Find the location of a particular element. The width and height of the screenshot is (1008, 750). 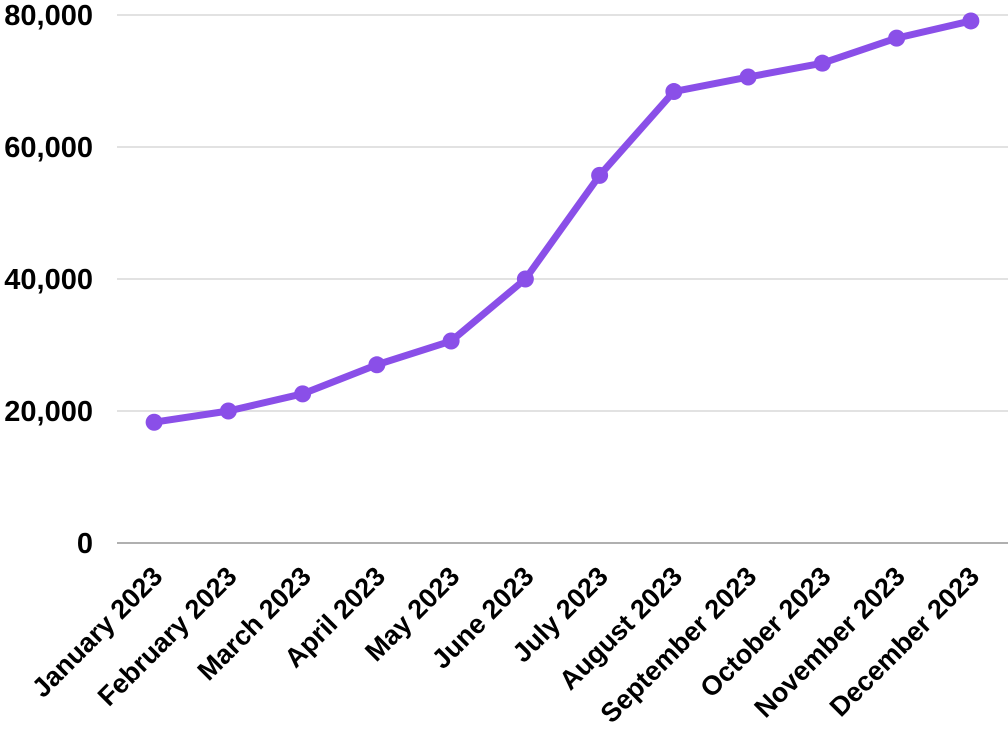

y-axis-label: 20,000 is located at coordinates (48, 412).